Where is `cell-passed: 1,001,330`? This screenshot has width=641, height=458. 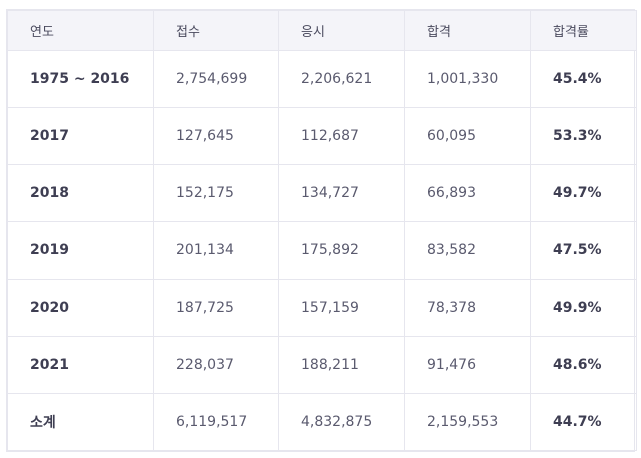 cell-passed: 1,001,330 is located at coordinates (467, 79).